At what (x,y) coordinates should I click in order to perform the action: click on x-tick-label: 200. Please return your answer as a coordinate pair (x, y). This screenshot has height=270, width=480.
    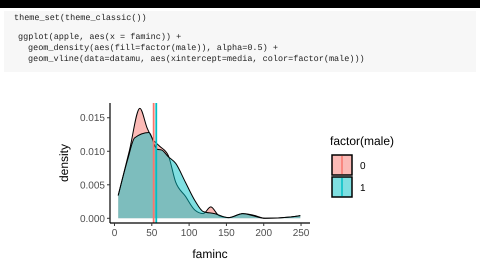
    Looking at the image, I should click on (264, 233).